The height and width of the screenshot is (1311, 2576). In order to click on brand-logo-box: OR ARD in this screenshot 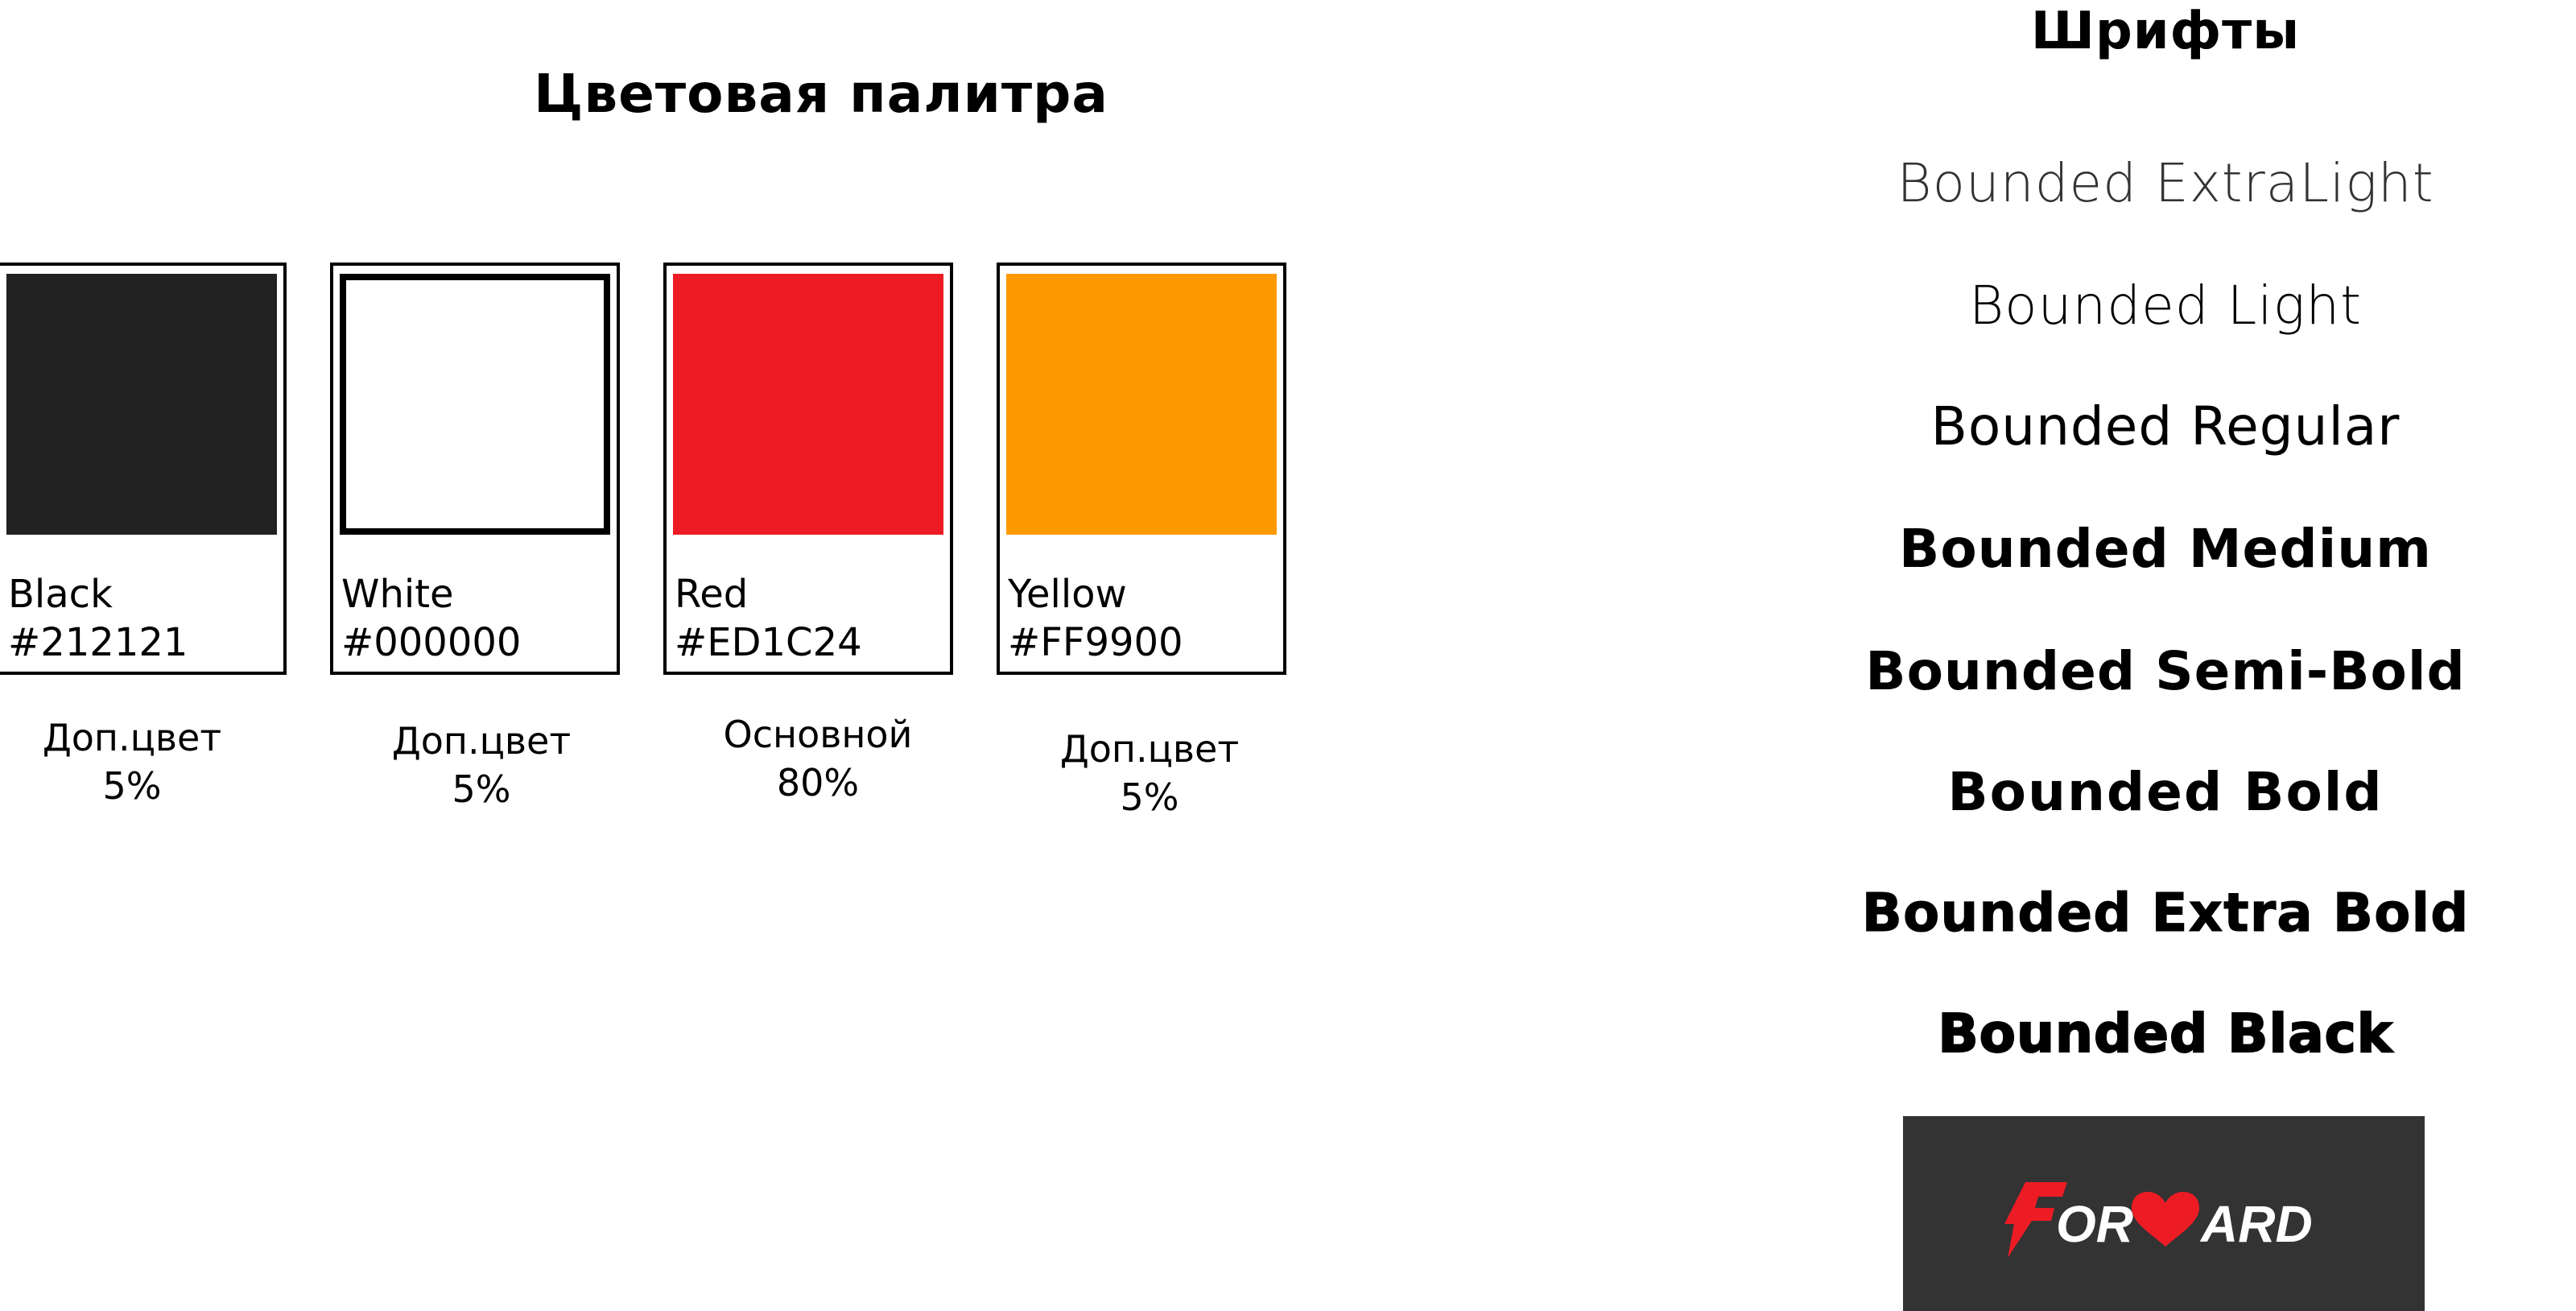, I will do `click(2164, 1213)`.